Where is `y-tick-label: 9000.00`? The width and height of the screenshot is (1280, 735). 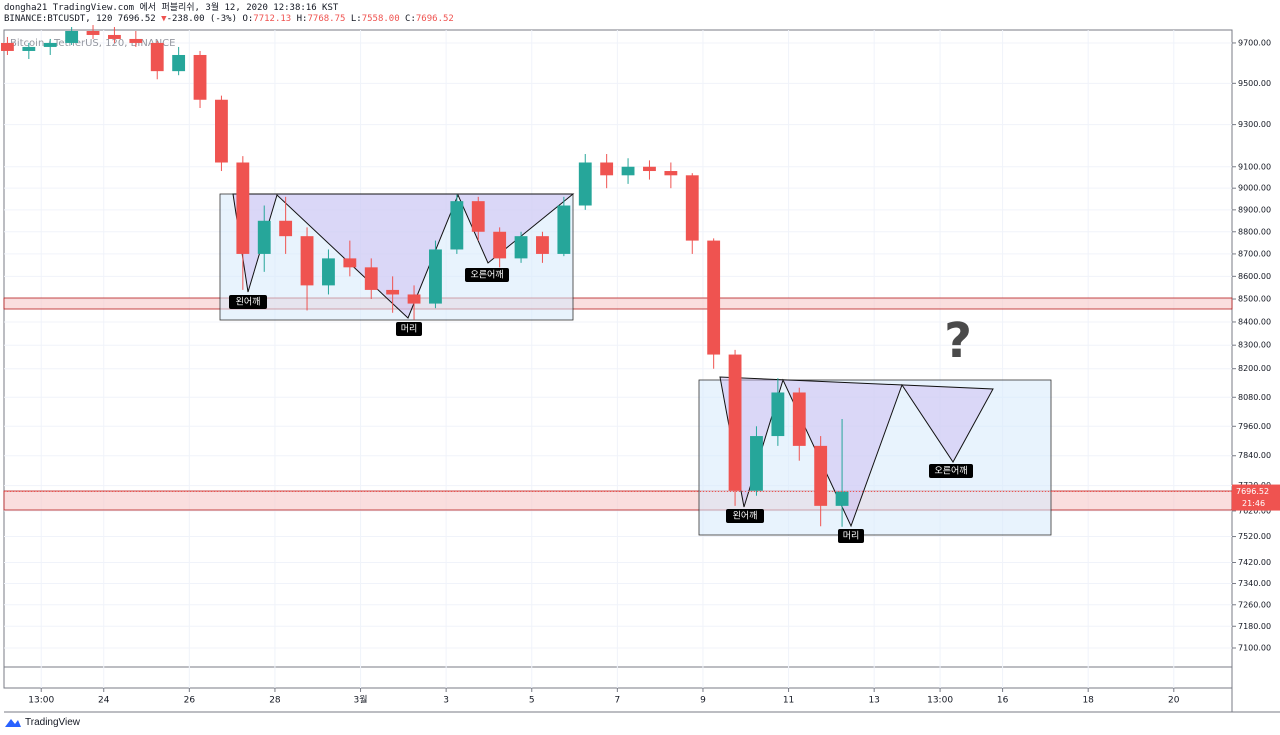
y-tick-label: 9000.00 is located at coordinates (1254, 188).